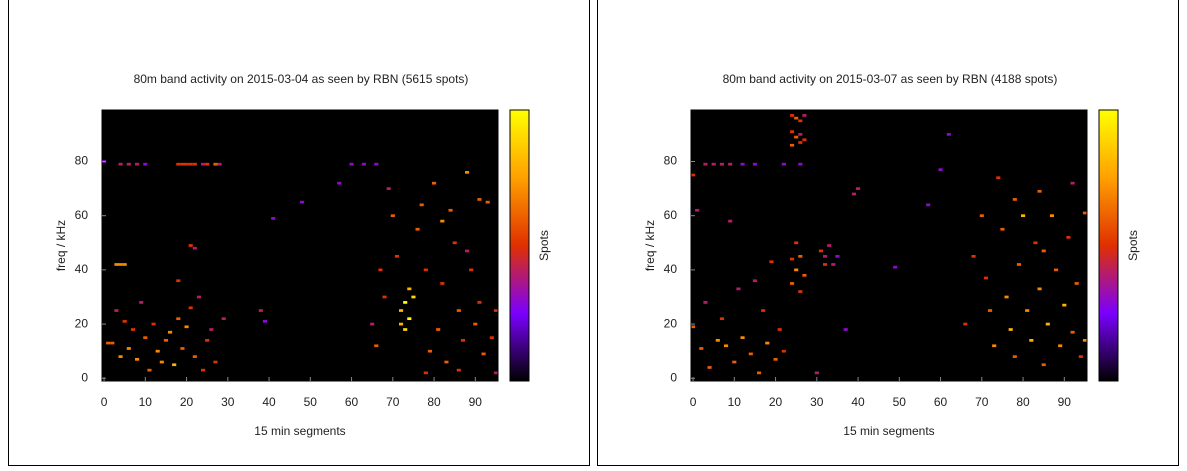 Image resolution: width=1187 pixels, height=471 pixels. Describe the element at coordinates (61, 245) in the screenshot. I see `y-axis-label: freq / kHz` at that location.